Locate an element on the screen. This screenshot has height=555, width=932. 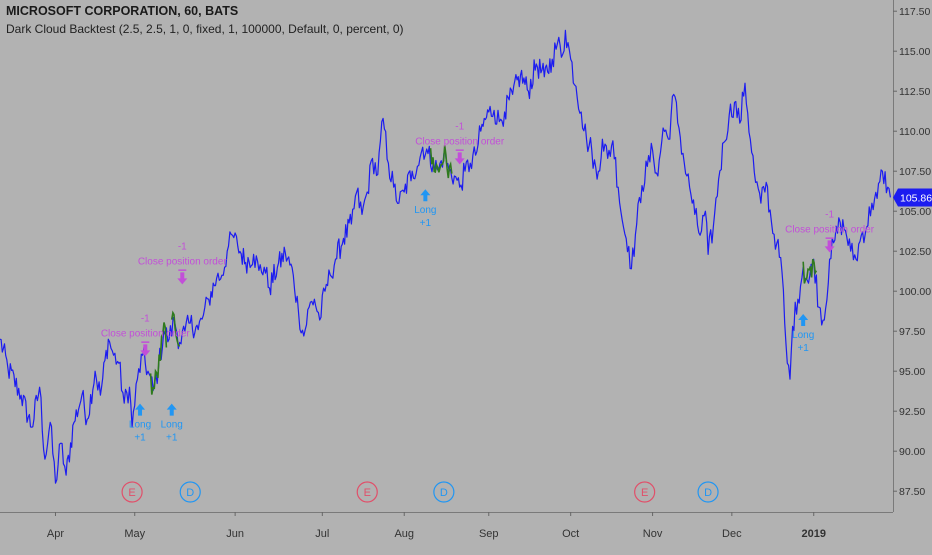
time-tick-label: Nov is located at coordinates (653, 534).